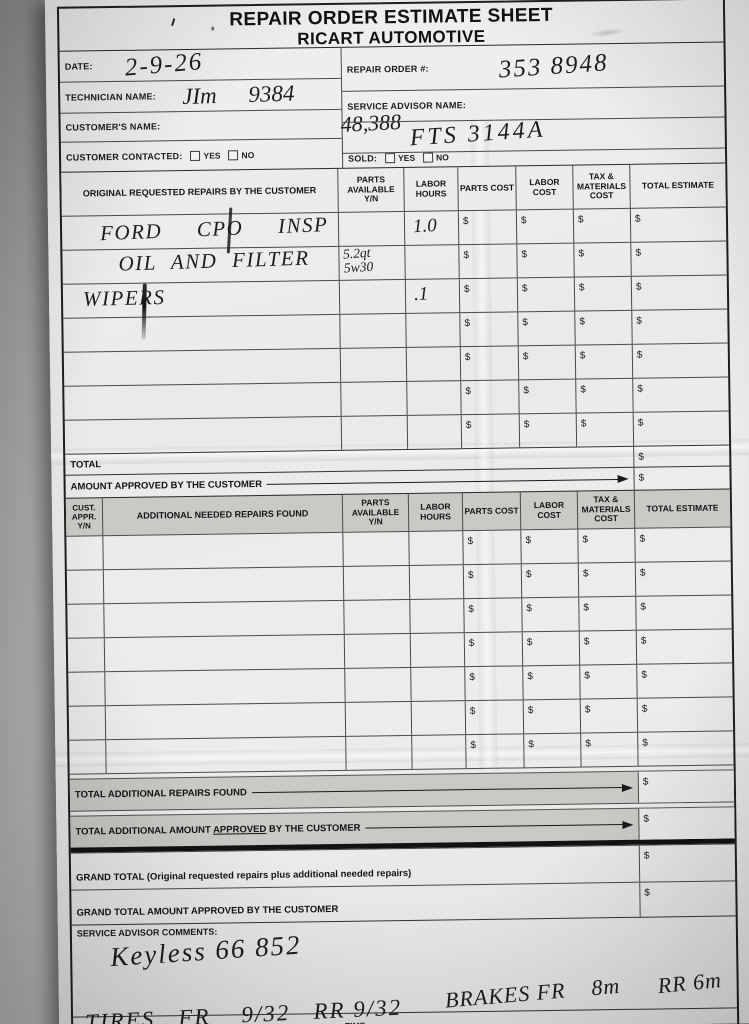 Image resolution: width=749 pixels, height=1024 pixels. What do you see at coordinates (478, 133) in the screenshot?
I see `vehicle-tag-handwritten-value: FTS 3144A` at bounding box center [478, 133].